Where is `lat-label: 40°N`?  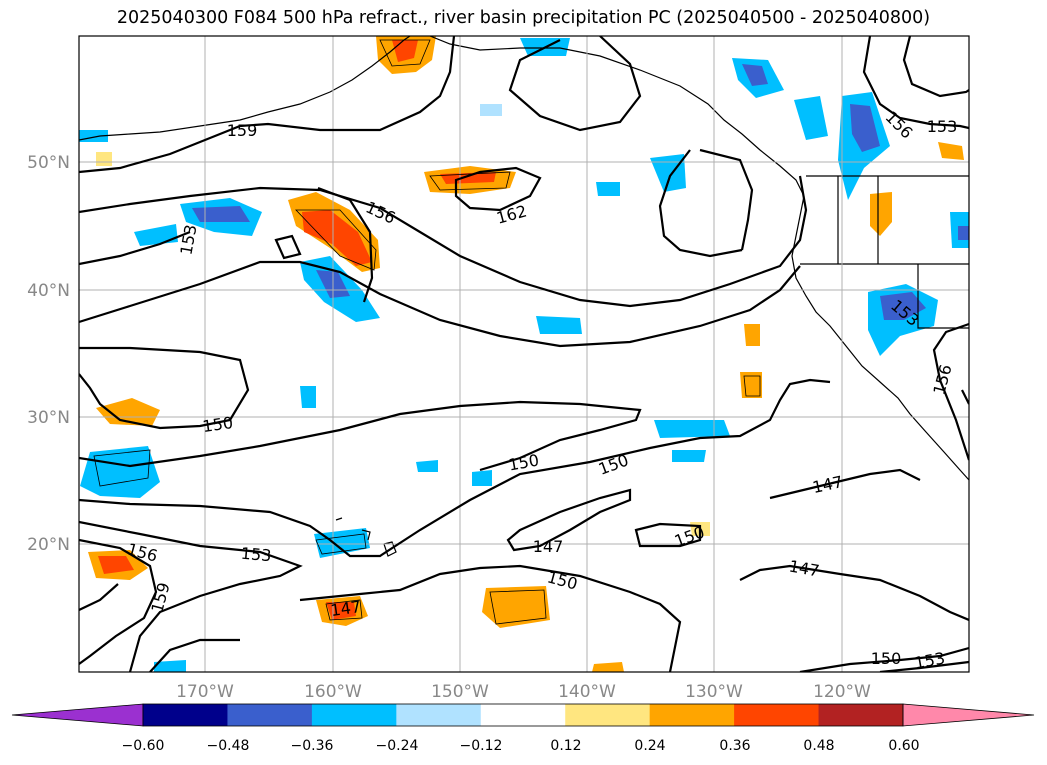
lat-label: 40°N is located at coordinates (48, 291).